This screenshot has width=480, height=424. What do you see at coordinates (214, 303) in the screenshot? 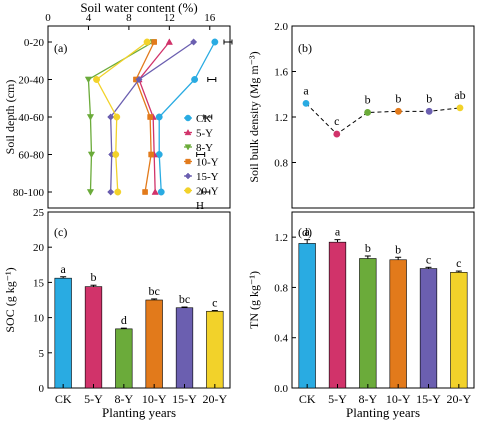
I see `panel-c-significance-letter: c` at bounding box center [214, 303].